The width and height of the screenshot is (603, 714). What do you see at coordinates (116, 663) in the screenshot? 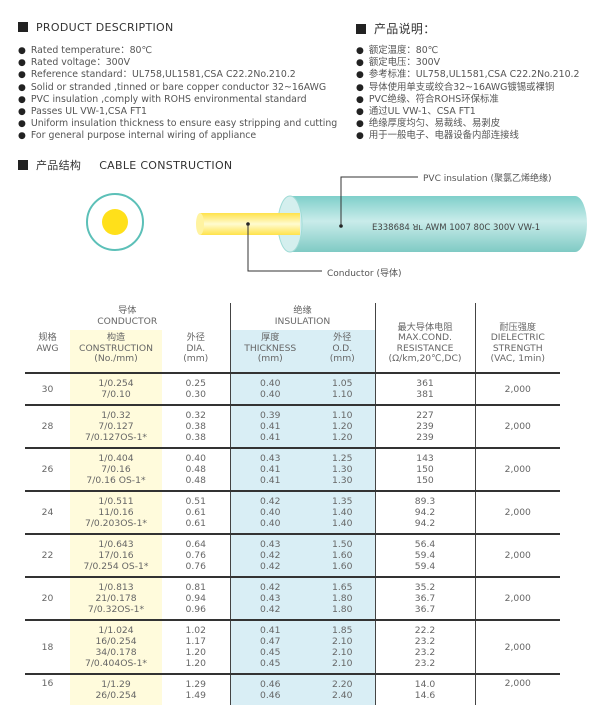
I see `value: 7/0.404OS-1*` at bounding box center [116, 663].